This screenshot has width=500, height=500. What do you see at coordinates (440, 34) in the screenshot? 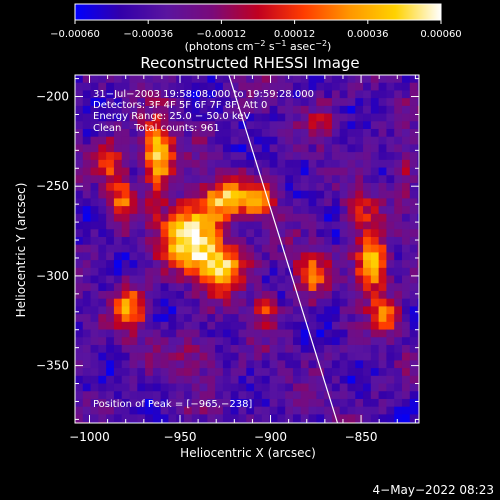
I see `colorbar-tick-label: 0.00060` at bounding box center [440, 34].